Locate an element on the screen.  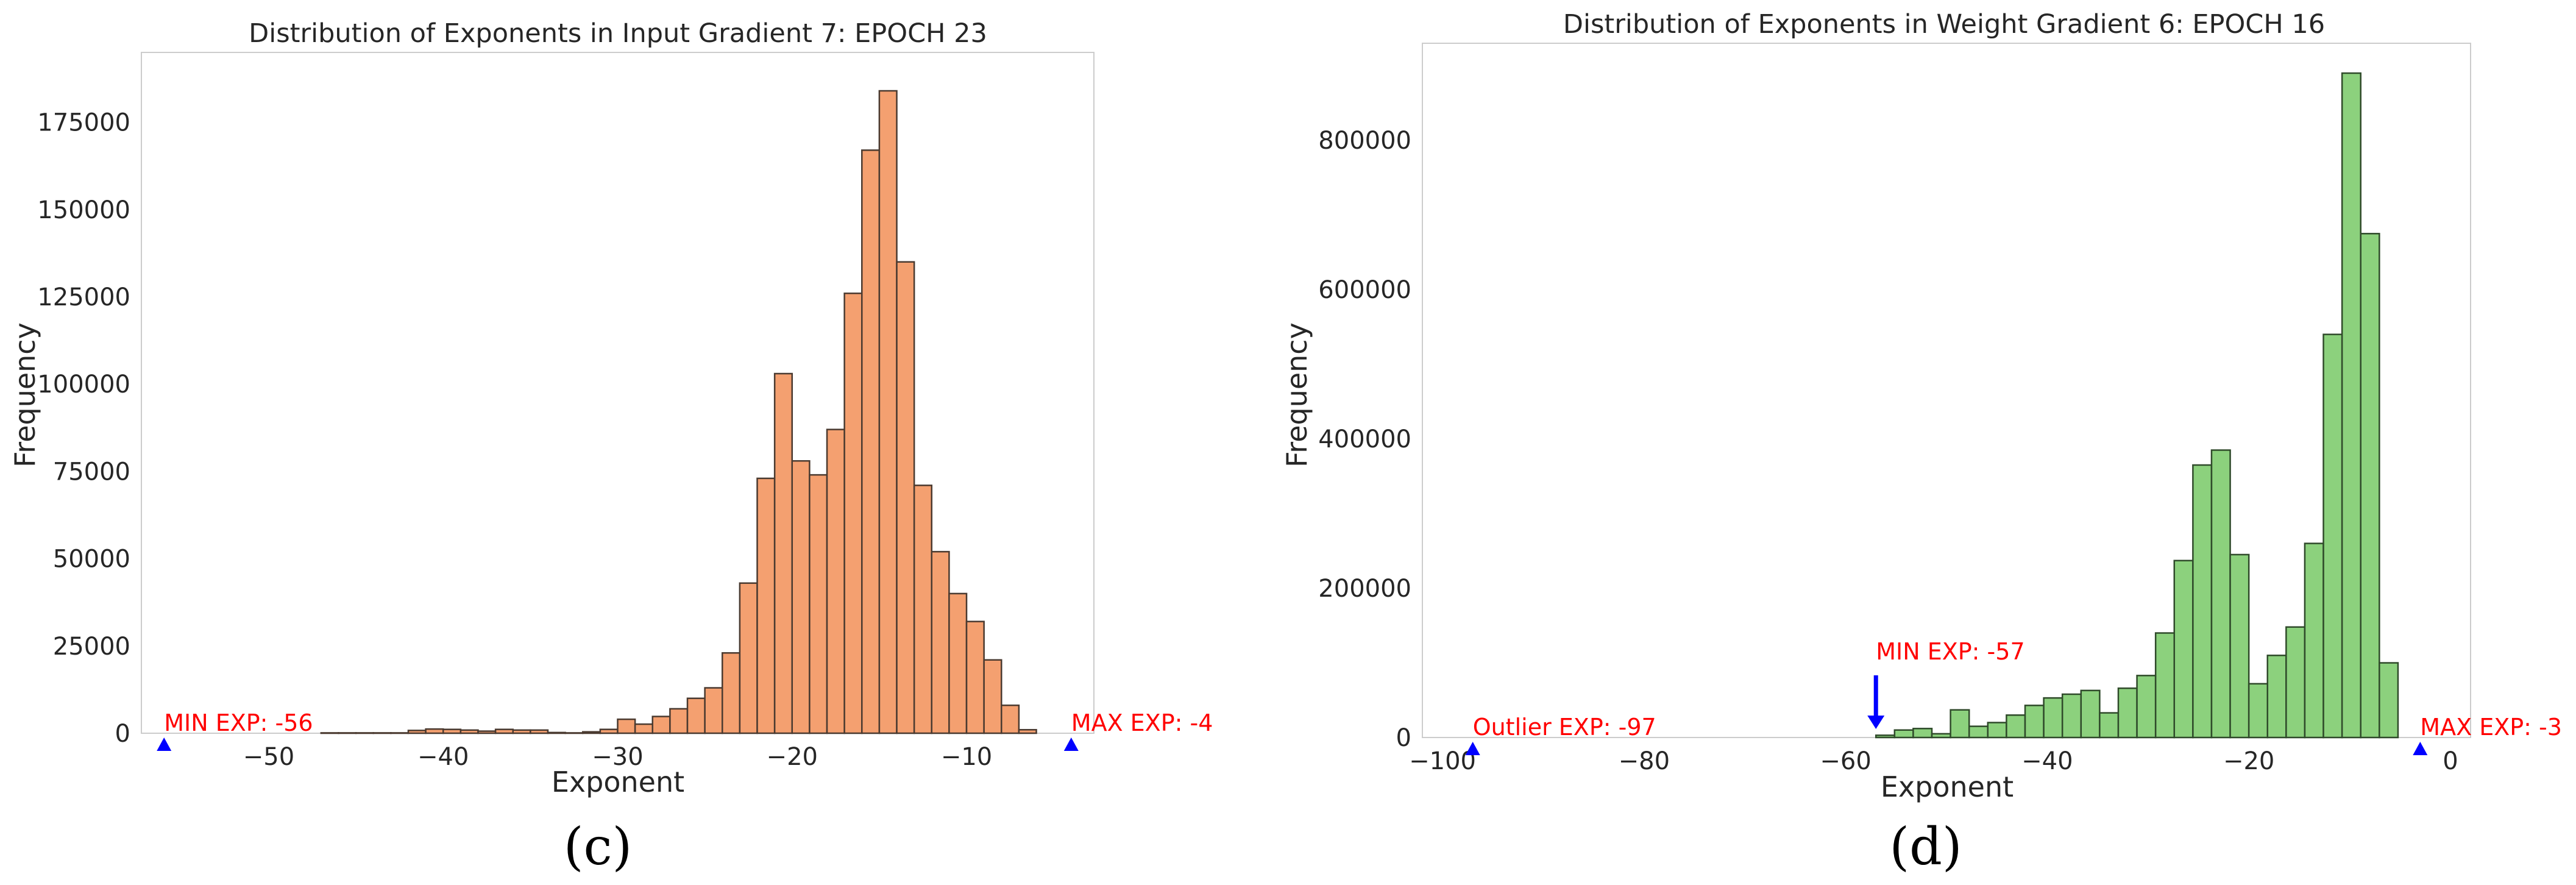
x-tick-label: −100 is located at coordinates (1443, 761).